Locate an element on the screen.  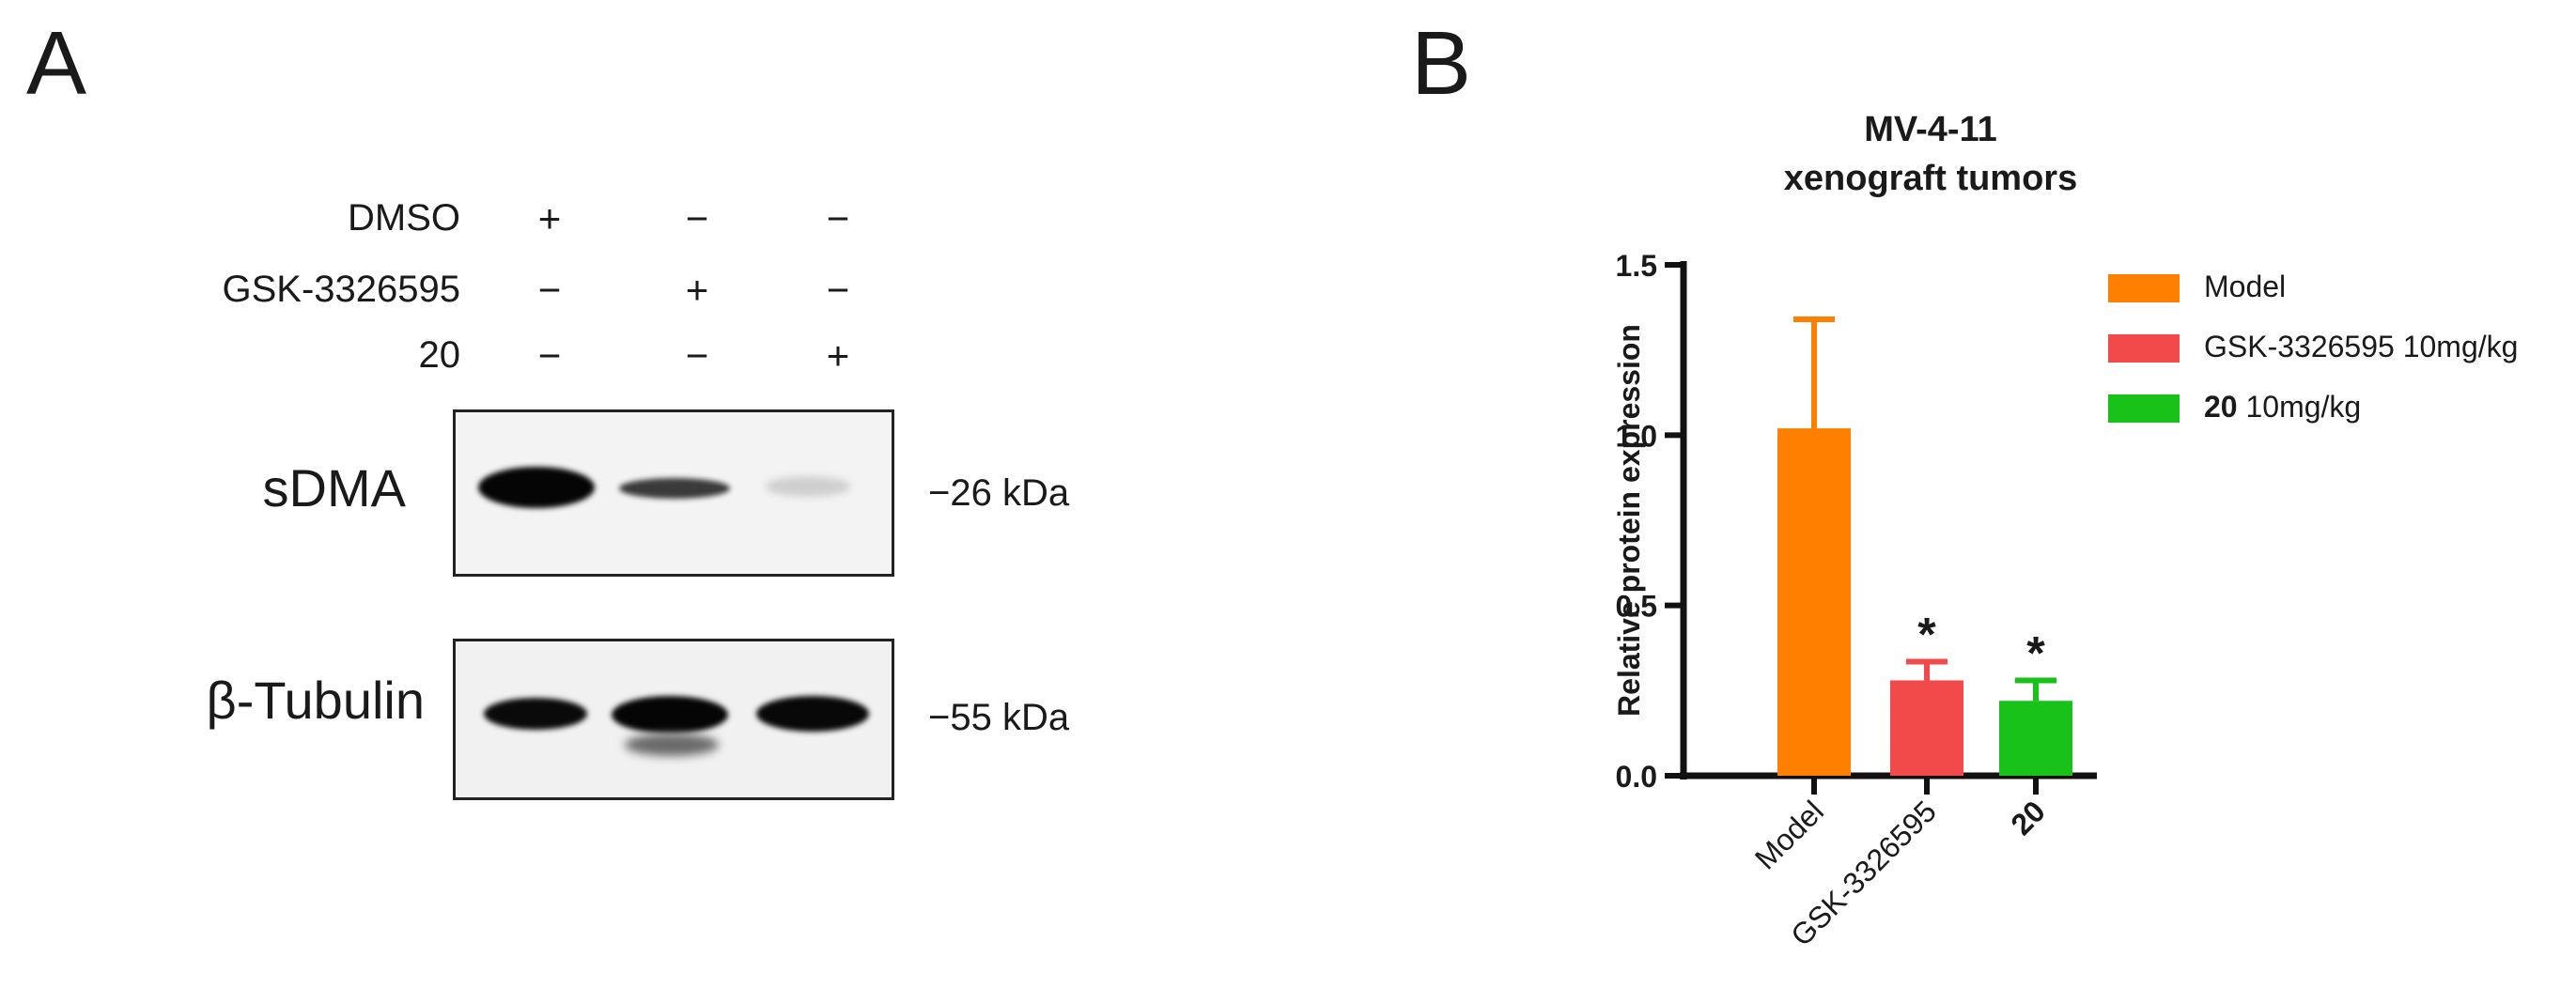
x-tick-label-0: Model is located at coordinates (1789, 834).